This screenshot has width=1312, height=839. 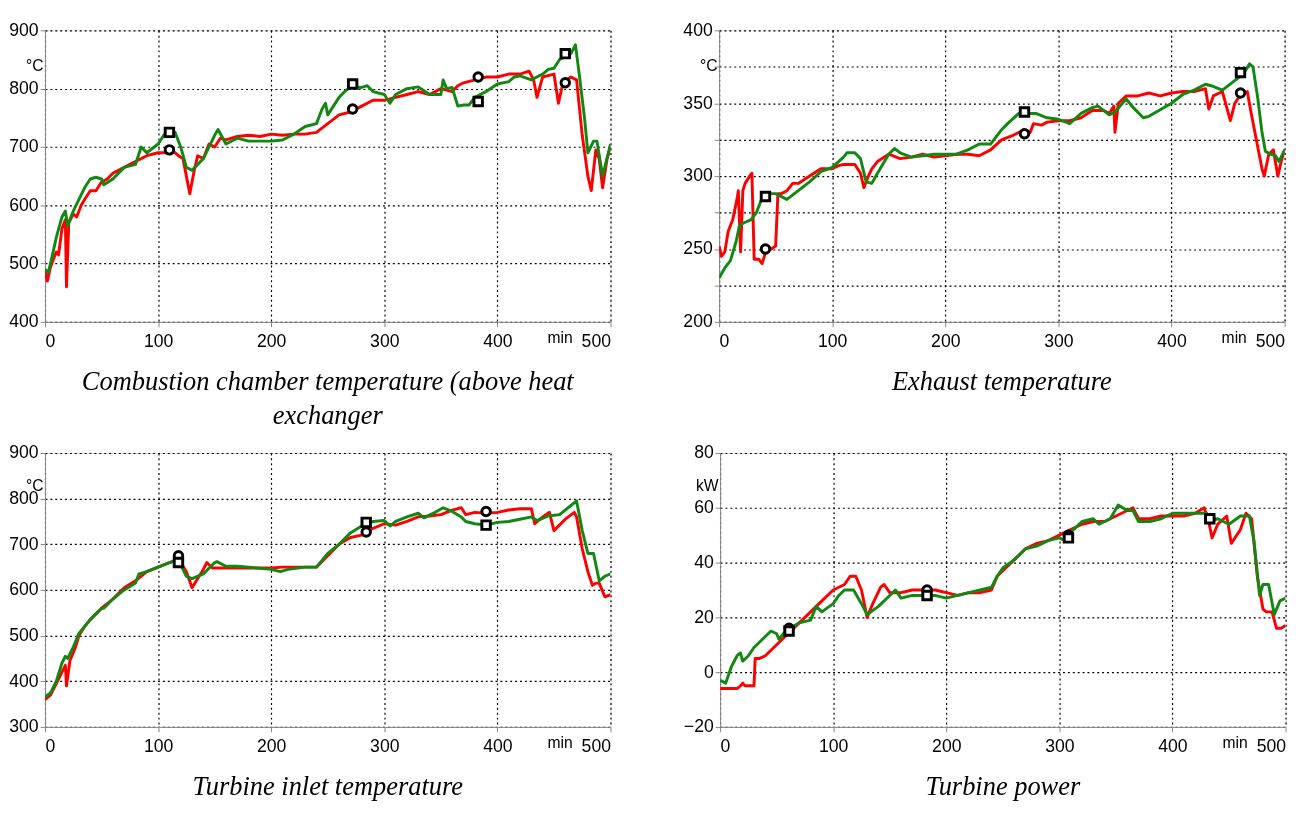 What do you see at coordinates (704, 616) in the screenshot?
I see `y-tick-label: 20` at bounding box center [704, 616].